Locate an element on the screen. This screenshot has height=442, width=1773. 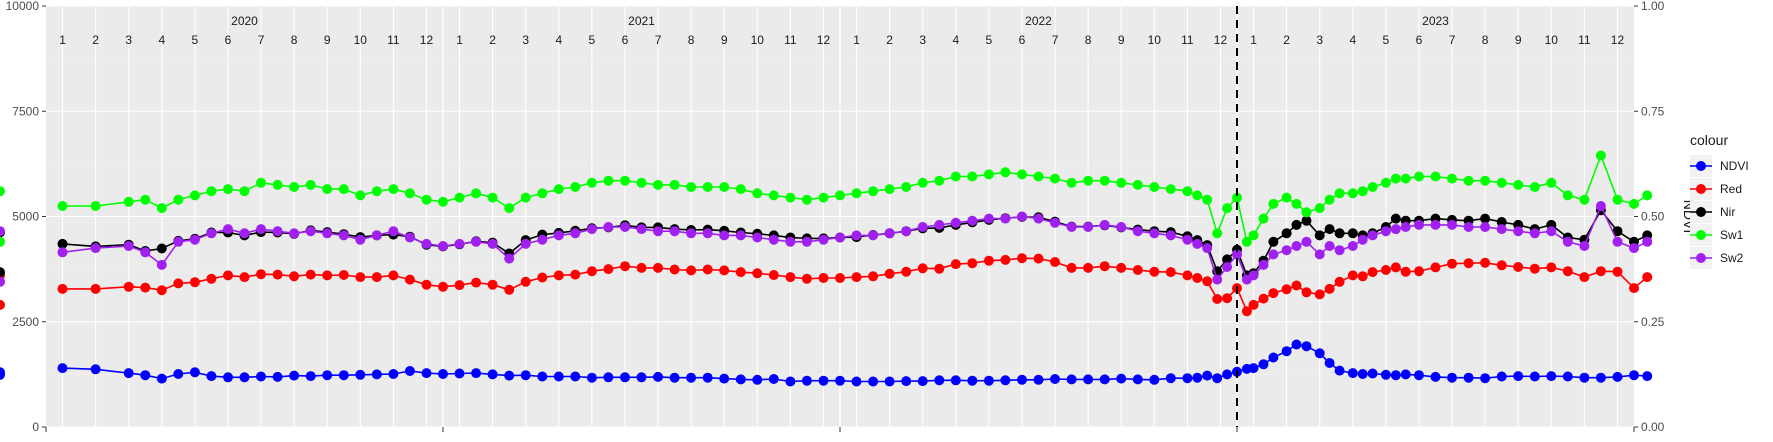
month-label: 1 is located at coordinates (62, 40).